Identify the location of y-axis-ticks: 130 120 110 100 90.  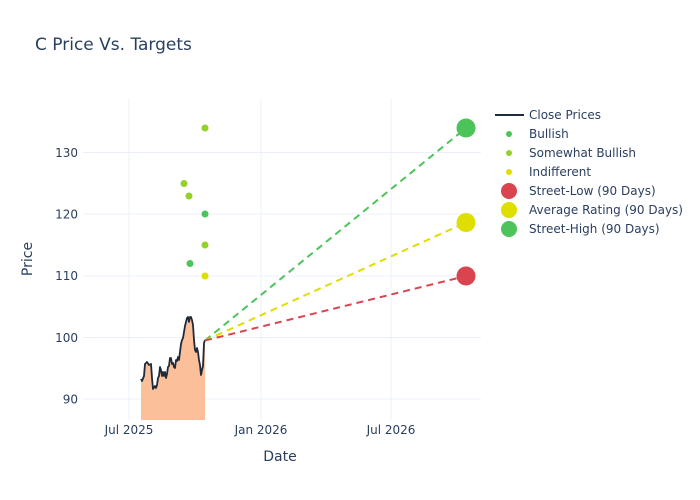
(66, 276).